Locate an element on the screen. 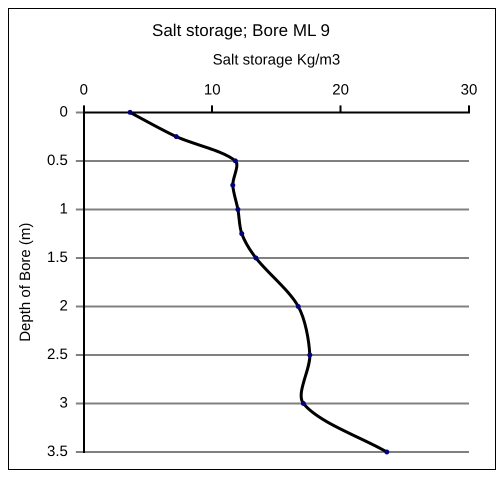 The width and height of the screenshot is (504, 478). x-tick-label: 30 is located at coordinates (469, 90).